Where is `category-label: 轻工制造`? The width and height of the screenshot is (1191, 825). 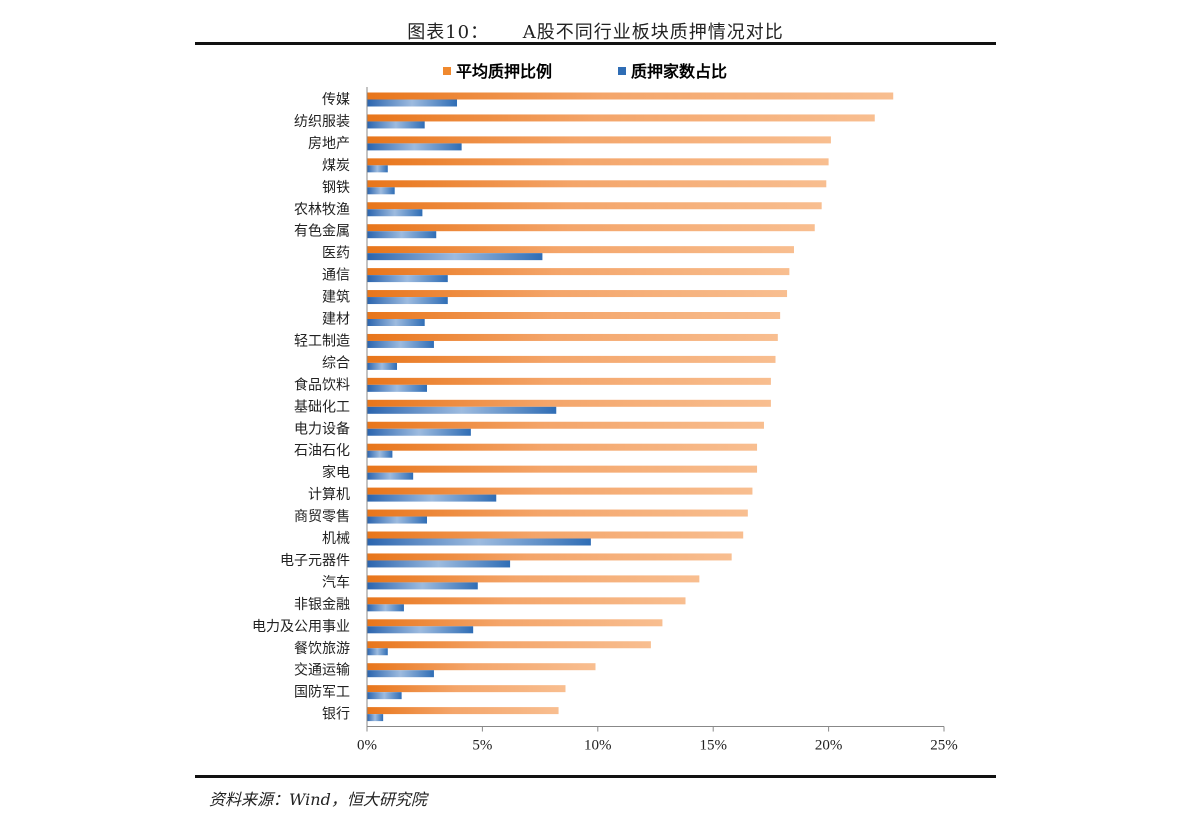 category-label: 轻工制造 is located at coordinates (322, 341).